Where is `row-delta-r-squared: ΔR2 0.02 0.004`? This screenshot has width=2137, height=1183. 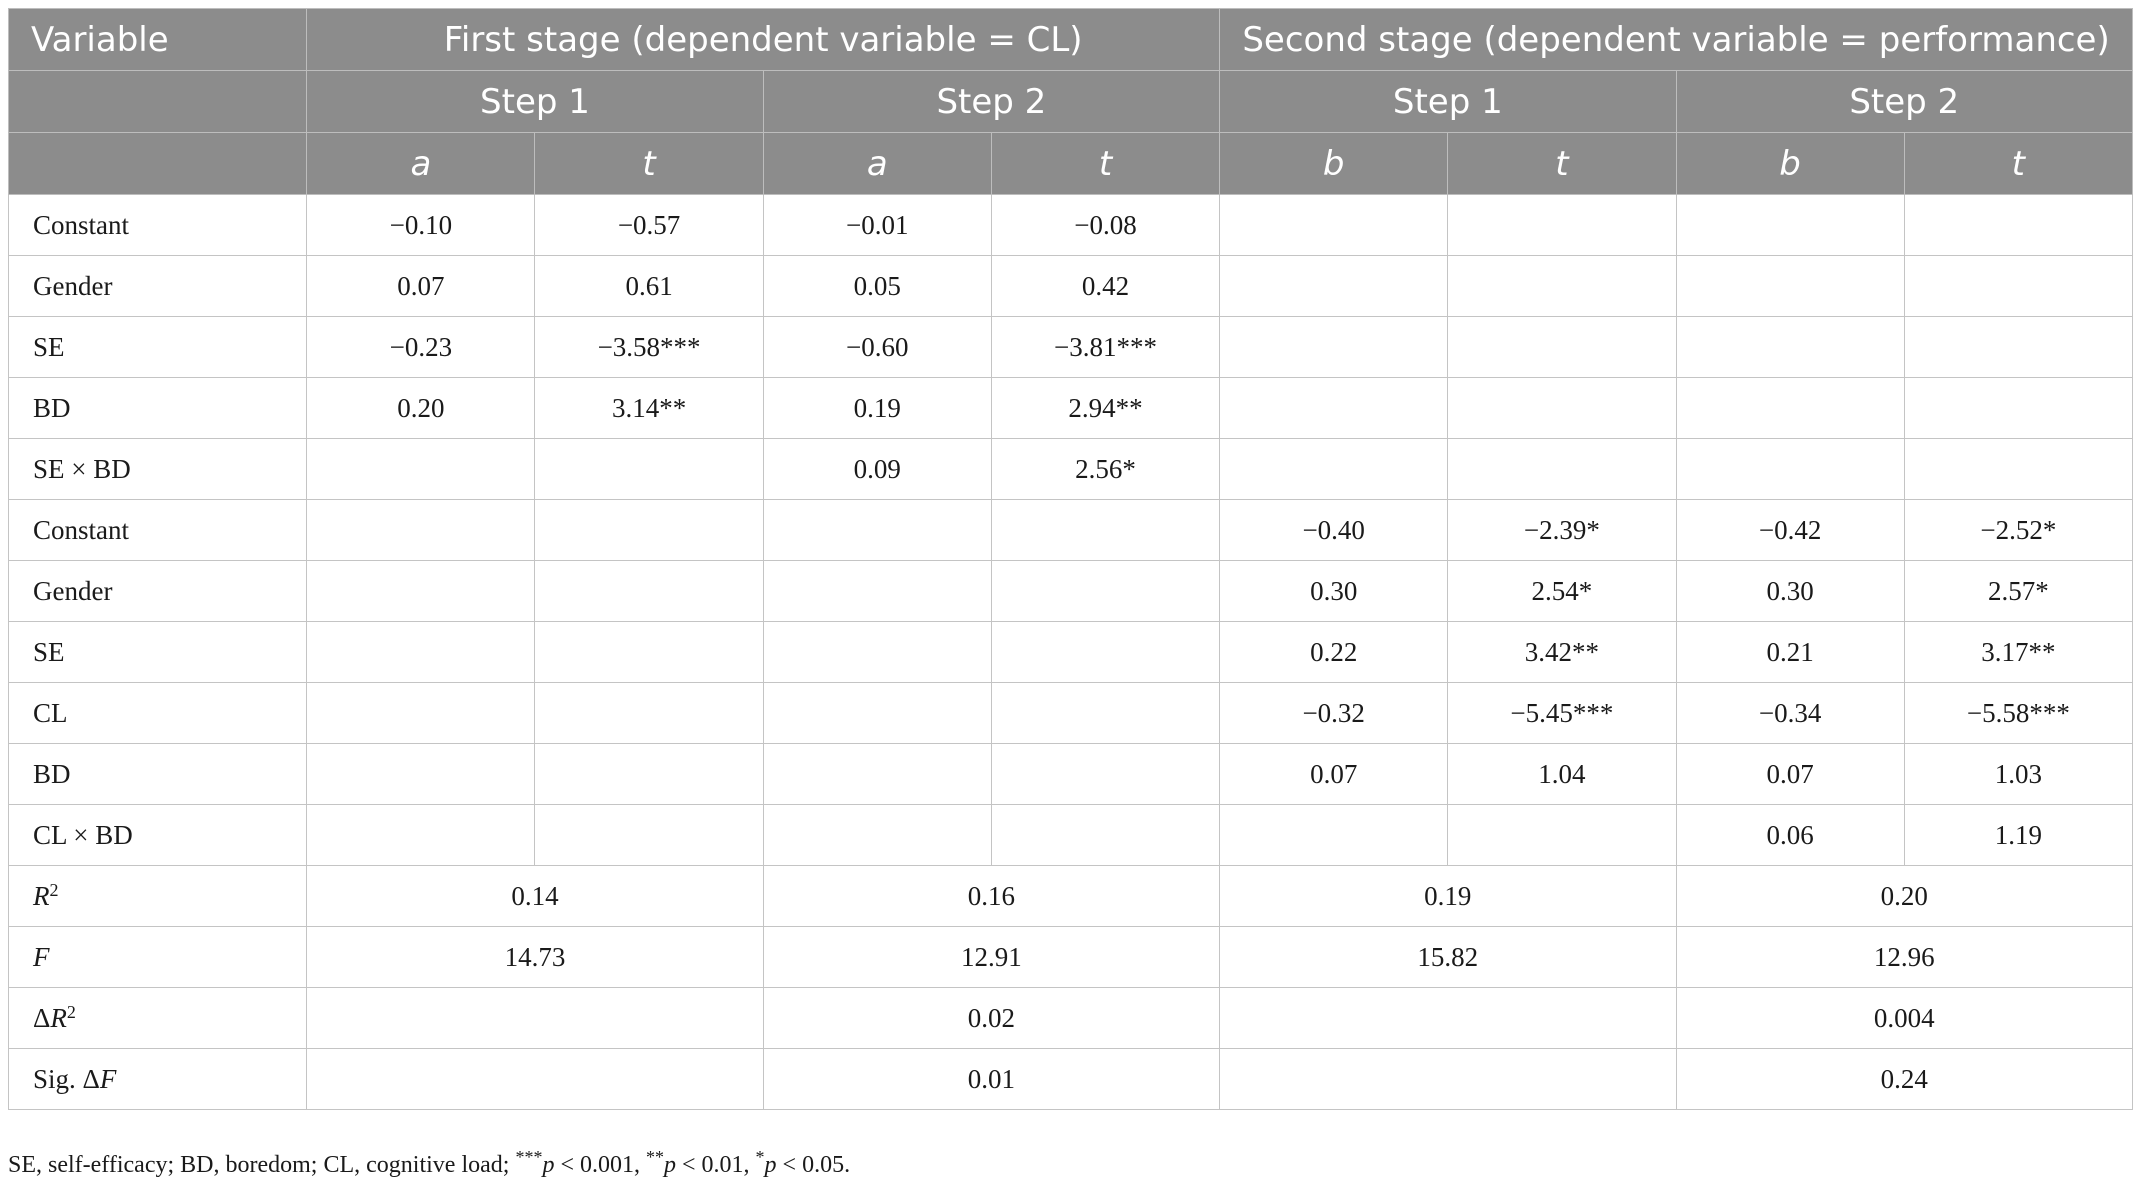 row-delta-r-squared: ΔR2 0.02 0.004 is located at coordinates (1070, 1018).